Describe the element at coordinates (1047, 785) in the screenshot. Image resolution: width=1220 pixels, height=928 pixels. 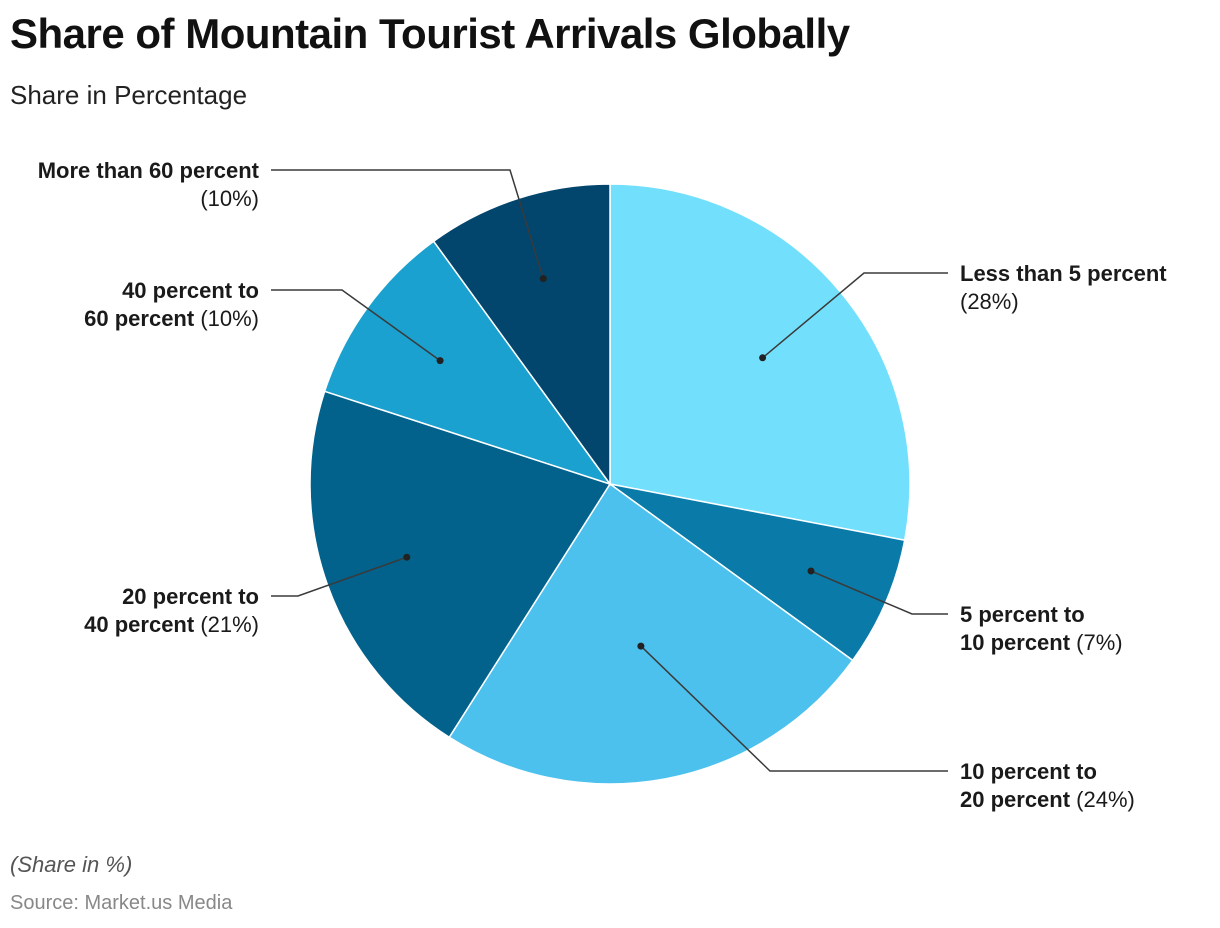
I see `slice-label-10-percent-to-20-percent: 10 percent to 20 percent (24%)` at that location.